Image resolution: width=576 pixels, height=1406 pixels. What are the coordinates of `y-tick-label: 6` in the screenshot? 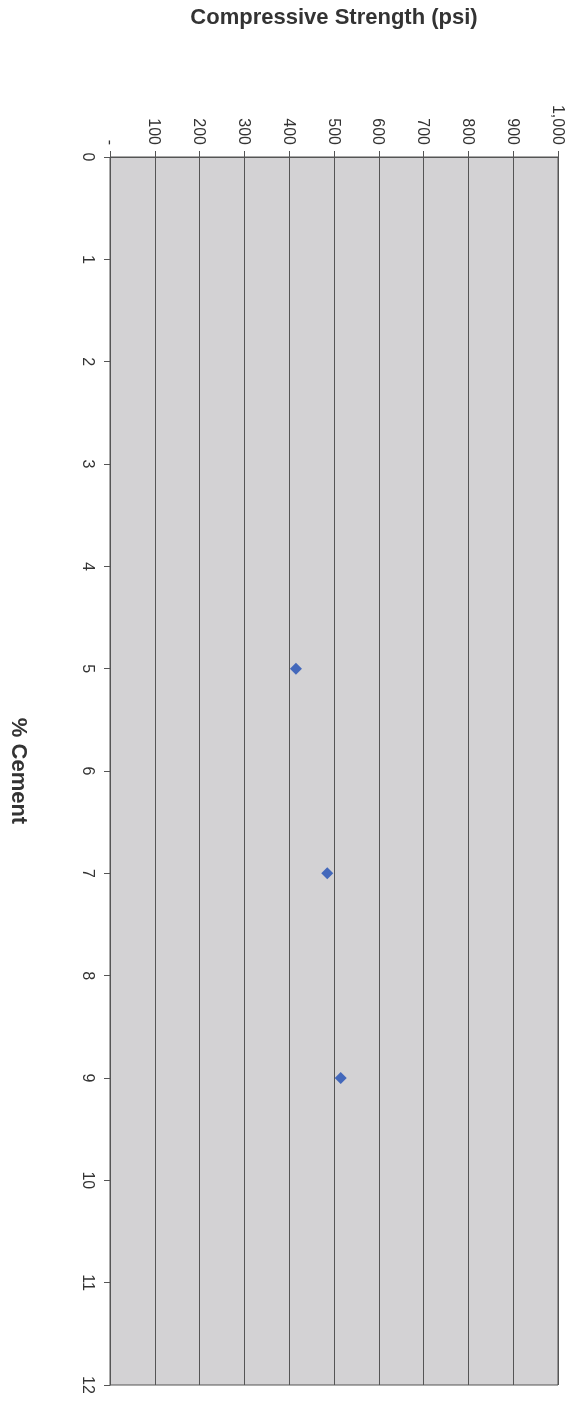 It's located at (88, 771).